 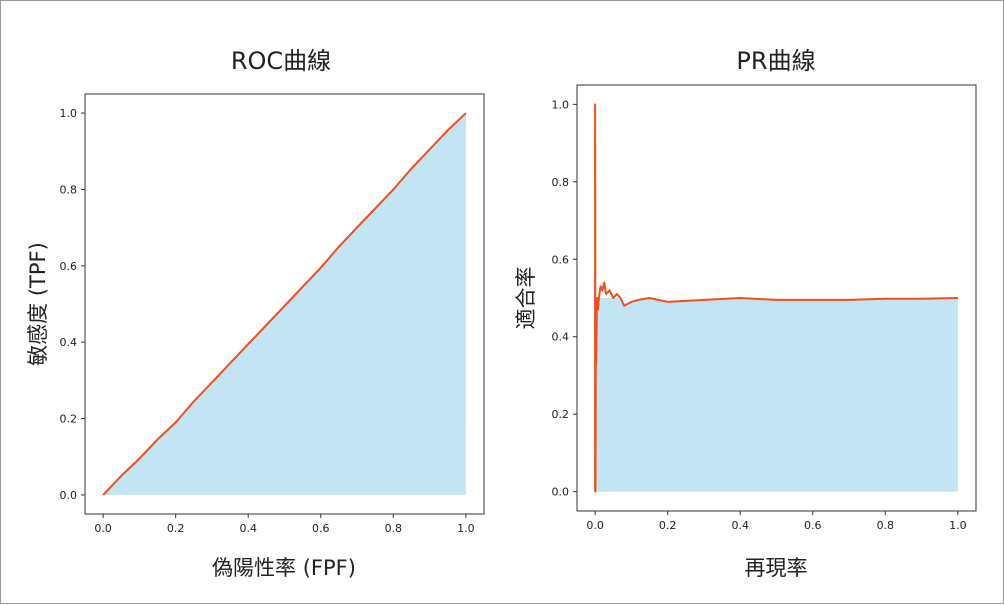 I want to click on pr-y-tick-label: 0.0, so click(x=561, y=492).